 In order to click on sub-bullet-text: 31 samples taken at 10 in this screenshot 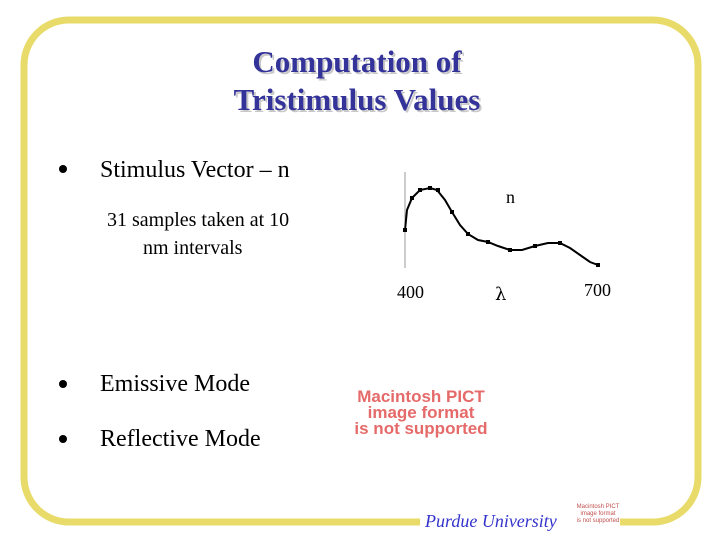, I will do `click(198, 220)`.